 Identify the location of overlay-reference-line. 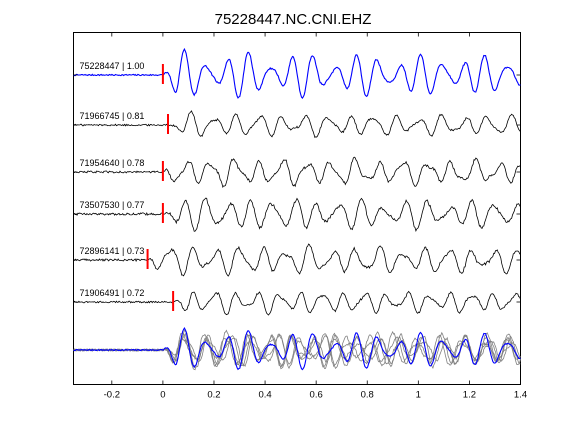
(297, 349).